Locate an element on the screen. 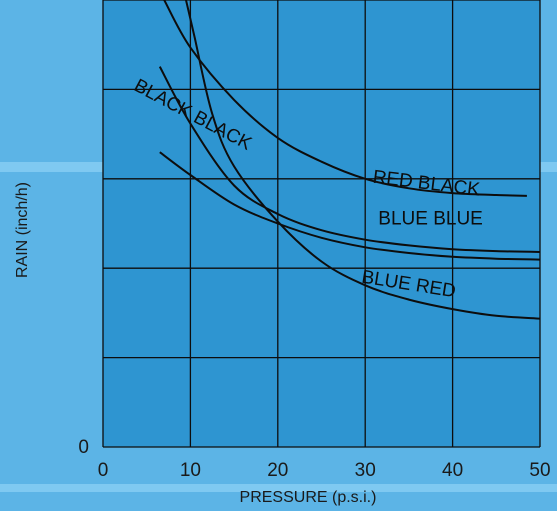 This screenshot has width=557, height=511. x-axis-label: PRESSURE (p.s.i.) is located at coordinates (308, 497).